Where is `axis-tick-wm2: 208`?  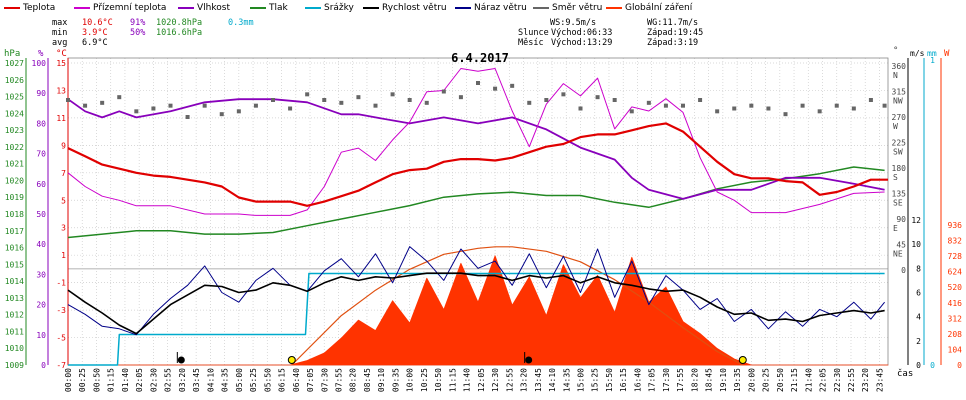
axis-tick-wm2: 208 is located at coordinates (955, 334).